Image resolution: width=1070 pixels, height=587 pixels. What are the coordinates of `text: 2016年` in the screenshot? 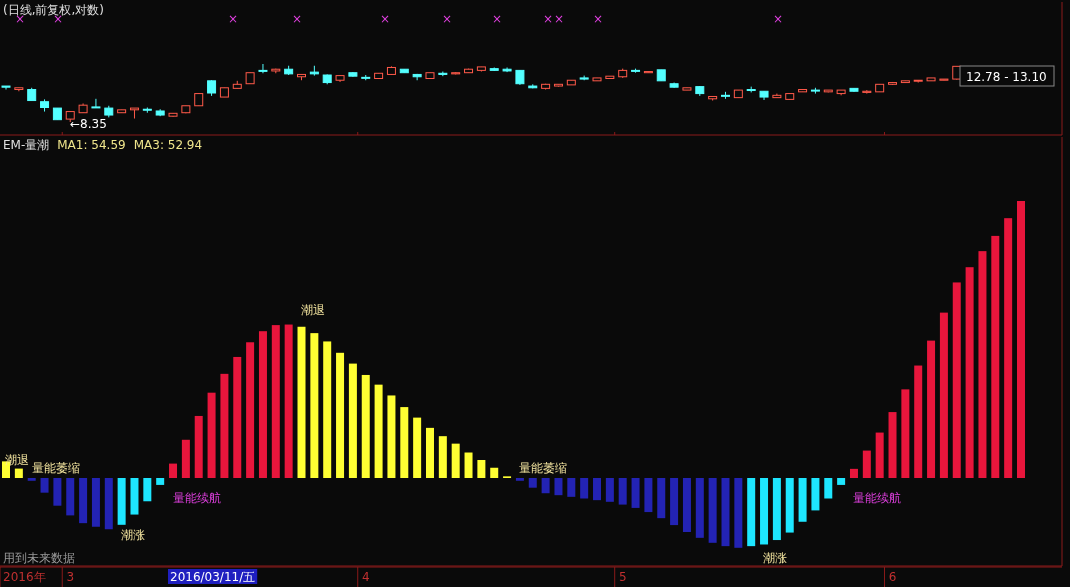 It's located at (24, 577).